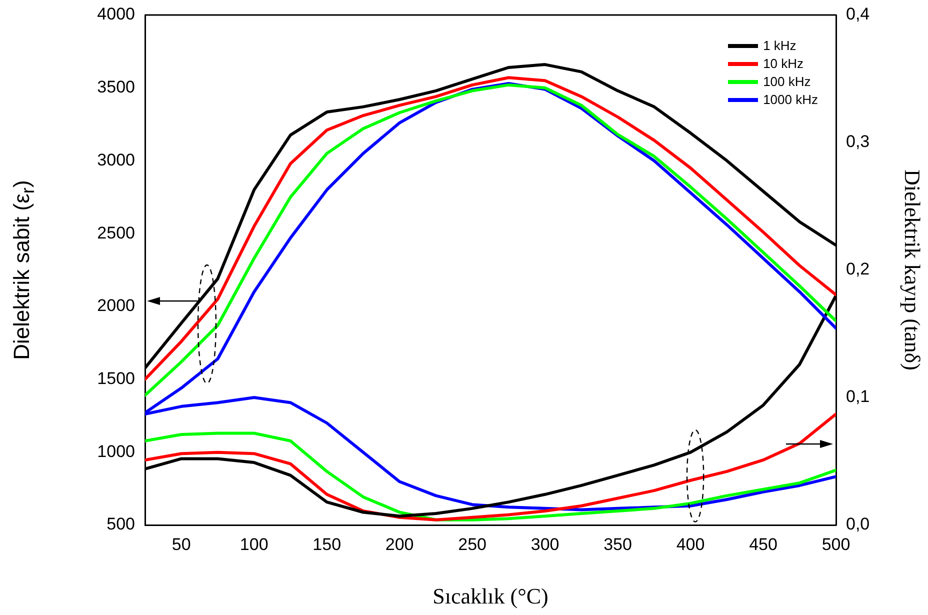 This screenshot has width=928, height=615. What do you see at coordinates (763, 544) in the screenshot?
I see `x-tick-label: 450` at bounding box center [763, 544].